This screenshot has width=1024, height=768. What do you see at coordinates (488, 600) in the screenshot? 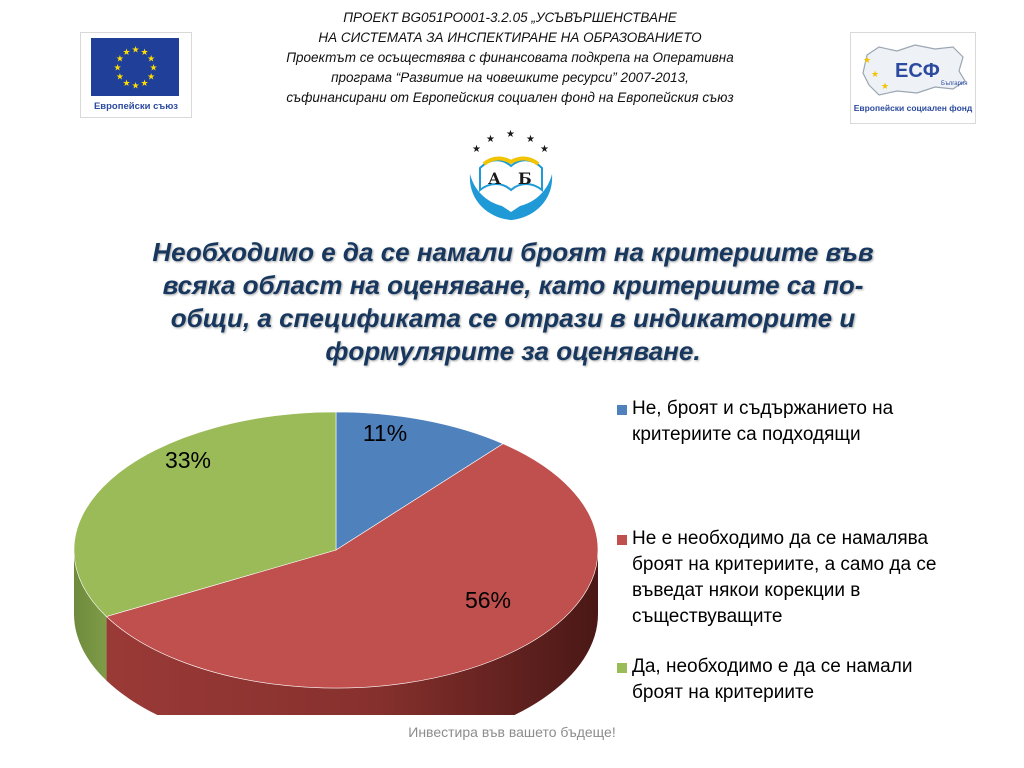
I see `pie-data-label: 56%` at bounding box center [488, 600].